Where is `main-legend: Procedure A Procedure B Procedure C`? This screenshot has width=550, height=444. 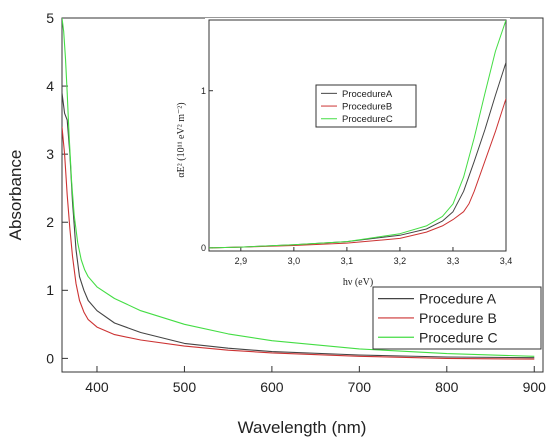 main-legend: Procedure A Procedure B Procedure C is located at coordinates (457, 318).